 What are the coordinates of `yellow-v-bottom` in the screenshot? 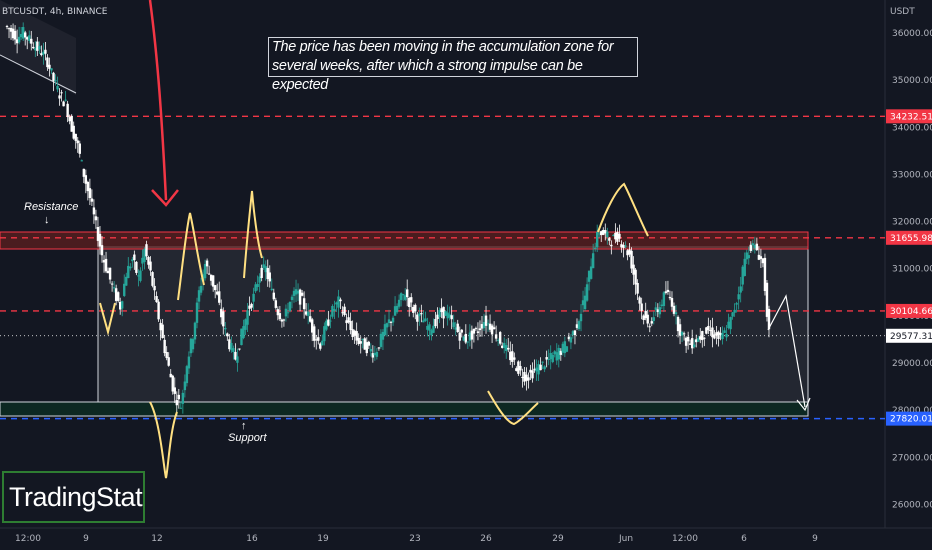 It's located at (163, 440).